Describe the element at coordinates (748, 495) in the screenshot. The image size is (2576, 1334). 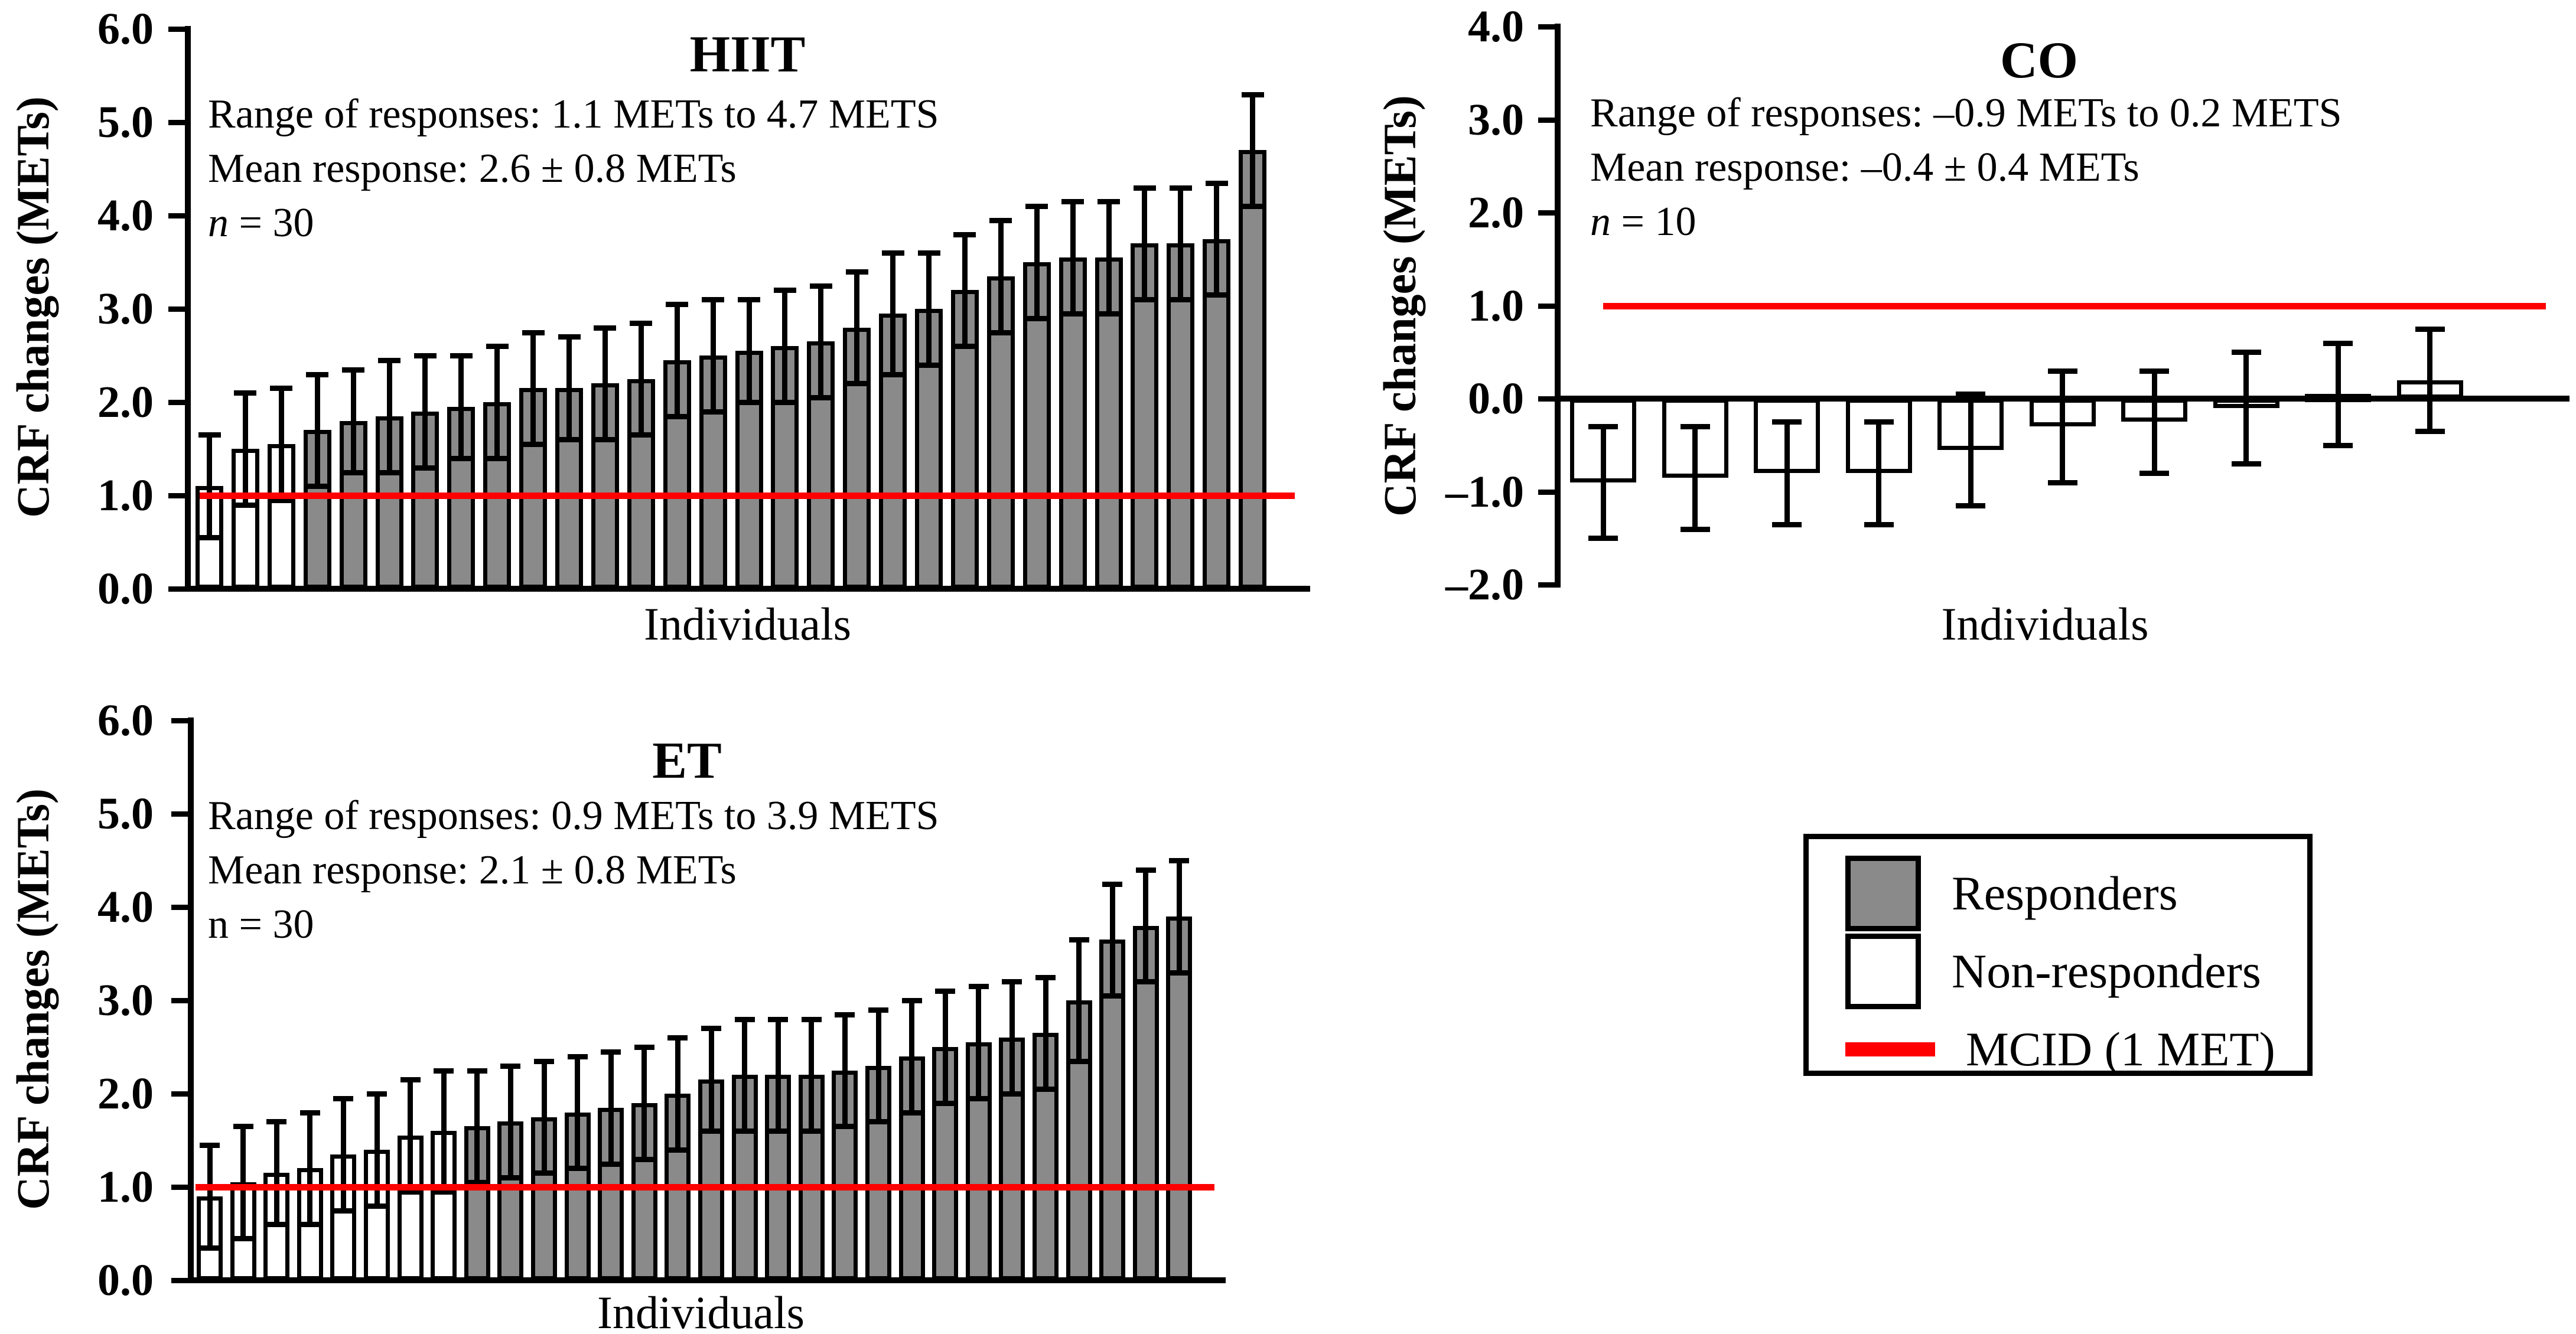
I see `hiit-mcid-line` at that location.